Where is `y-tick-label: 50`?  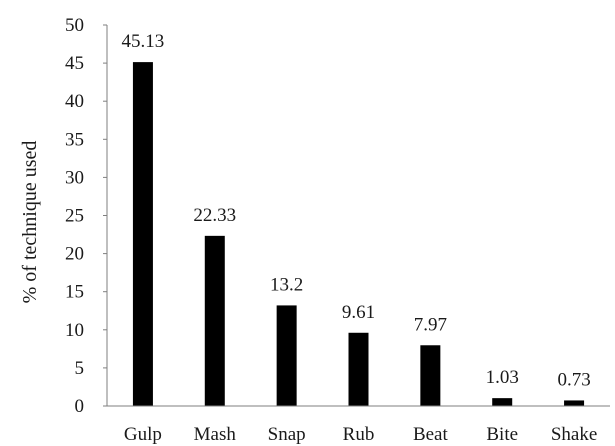 y-tick-label: 50 is located at coordinates (74, 25).